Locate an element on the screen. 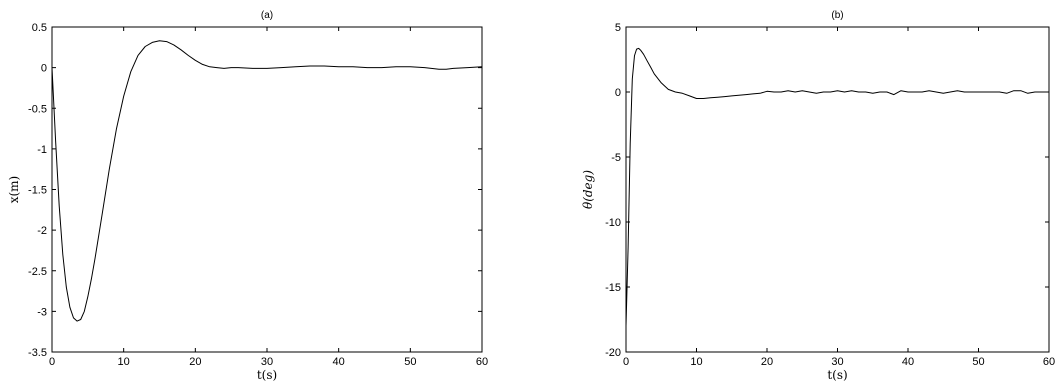 The height and width of the screenshot is (389, 1055). y-tick-label: -3.5 is located at coordinates (37, 353).